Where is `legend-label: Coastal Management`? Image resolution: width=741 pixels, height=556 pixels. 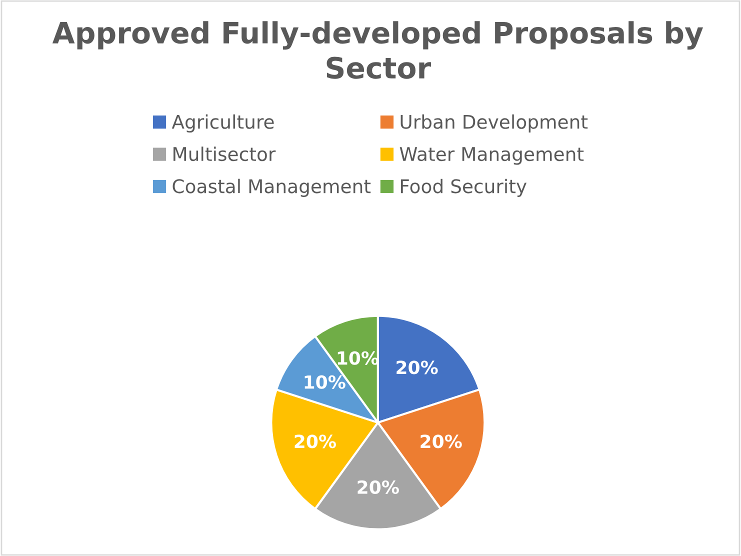
legend-label: Coastal Management is located at coordinates (271, 187).